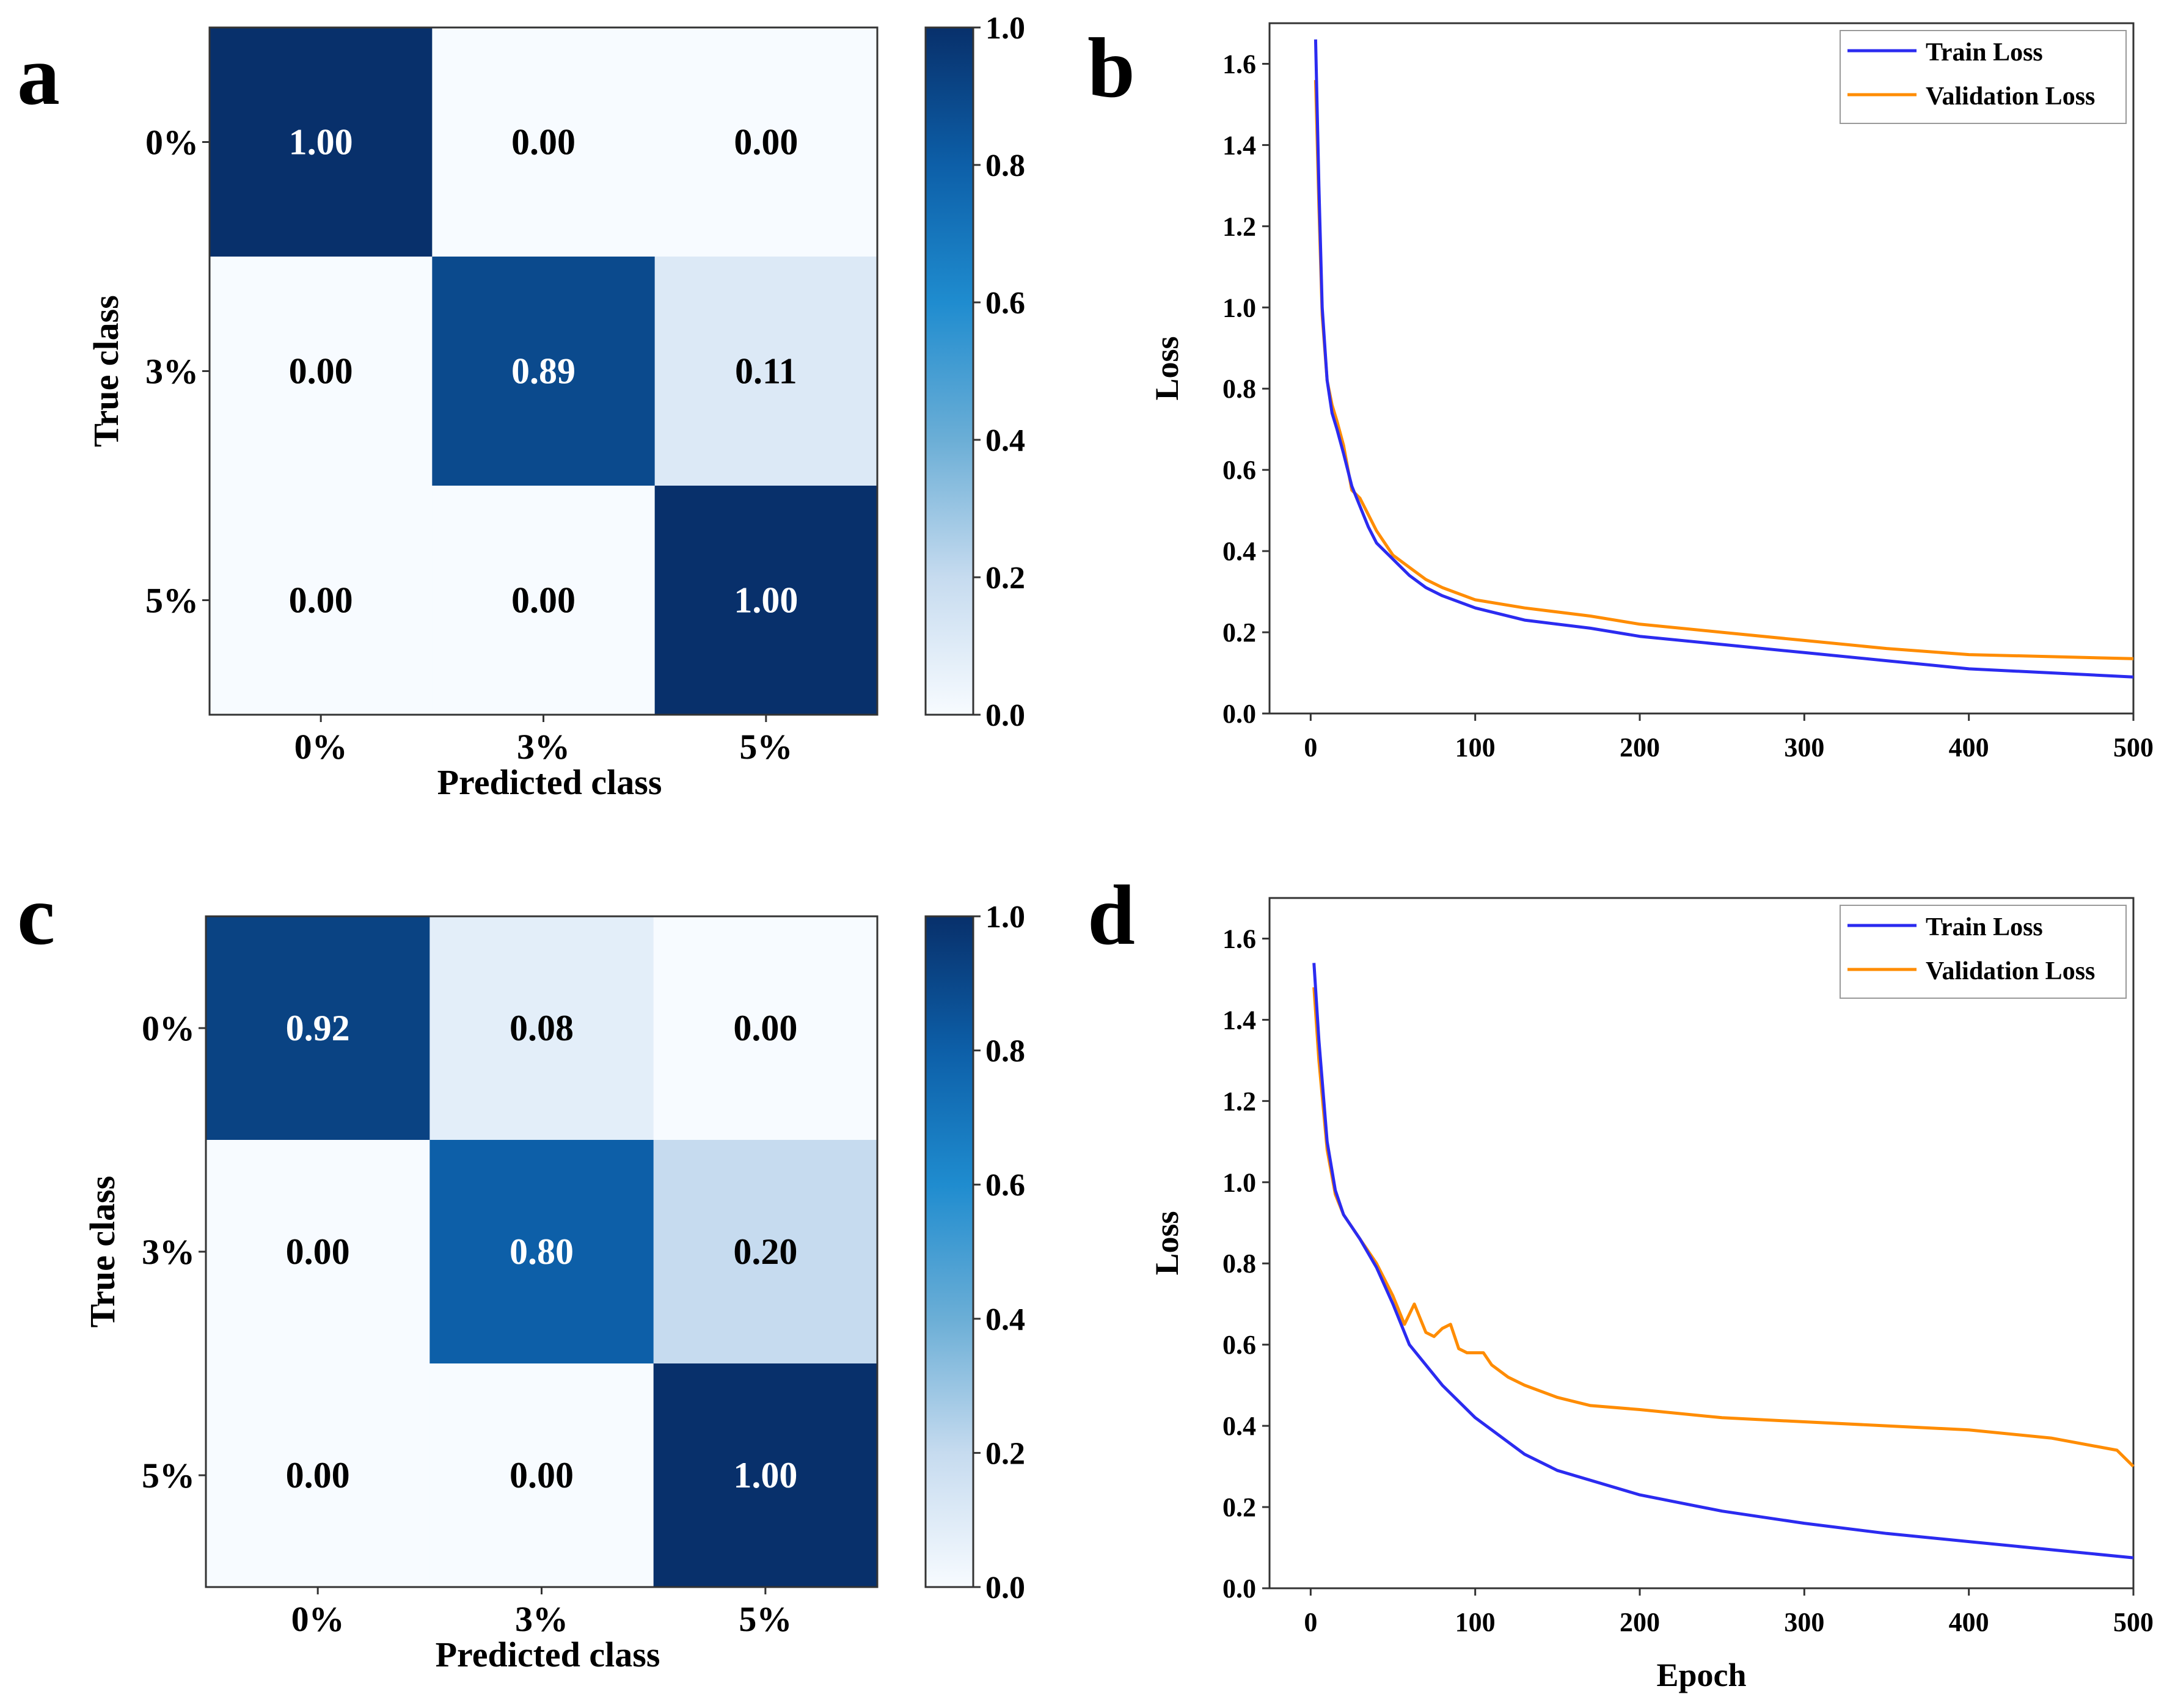  Describe the element at coordinates (38, 75) in the screenshot. I see `panel-letter-a: a` at that location.